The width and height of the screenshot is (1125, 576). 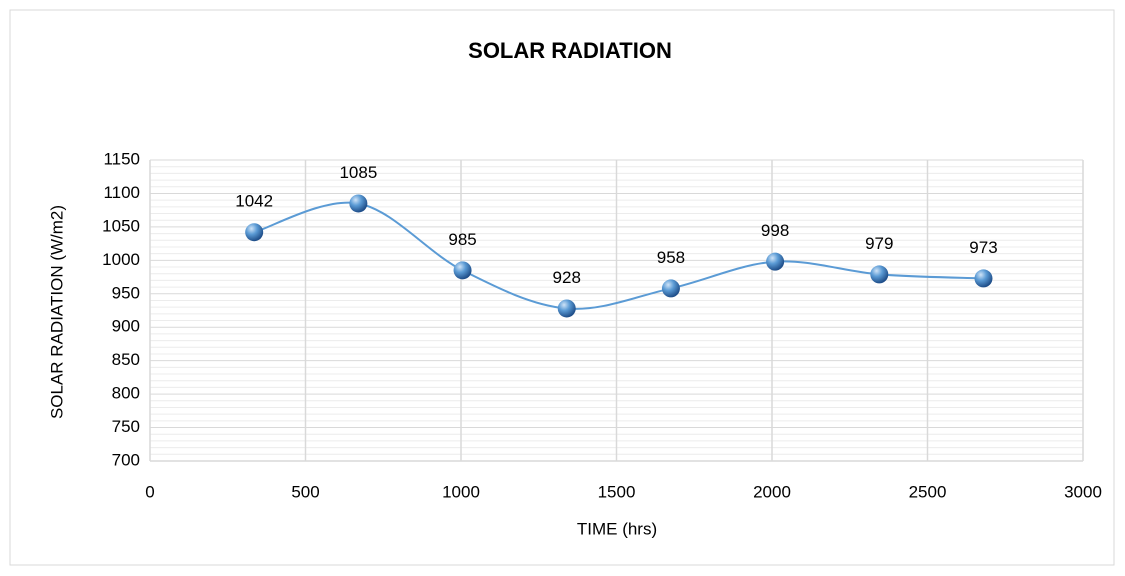 What do you see at coordinates (126, 393) in the screenshot?
I see `y-tick-label: 800` at bounding box center [126, 393].